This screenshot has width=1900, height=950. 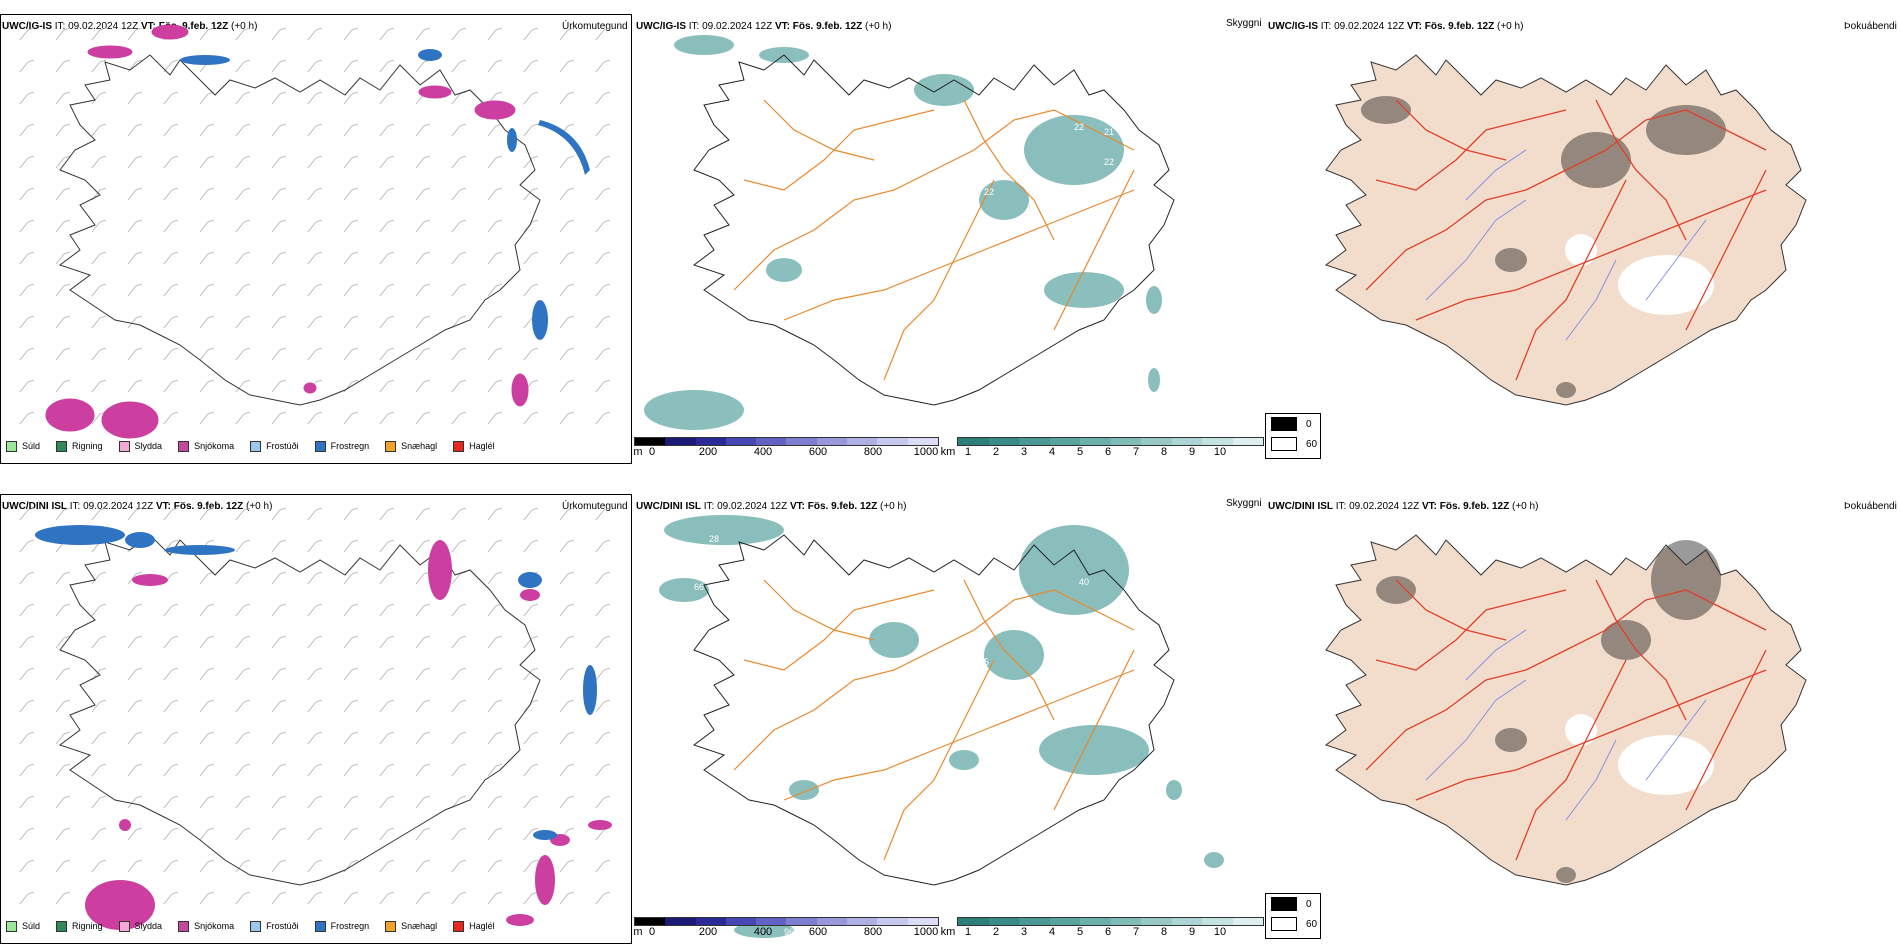 What do you see at coordinates (274, 446) in the screenshot?
I see `precip-legend-item: Frostúði` at bounding box center [274, 446].